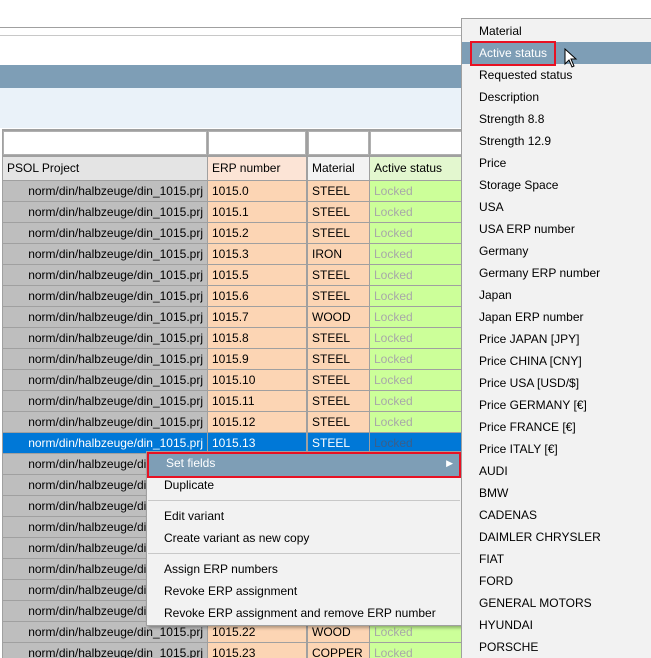 Image resolution: width=651 pixels, height=658 pixels. Describe the element at coordinates (257, 275) in the screenshot. I see `cell: 1015.5` at that location.